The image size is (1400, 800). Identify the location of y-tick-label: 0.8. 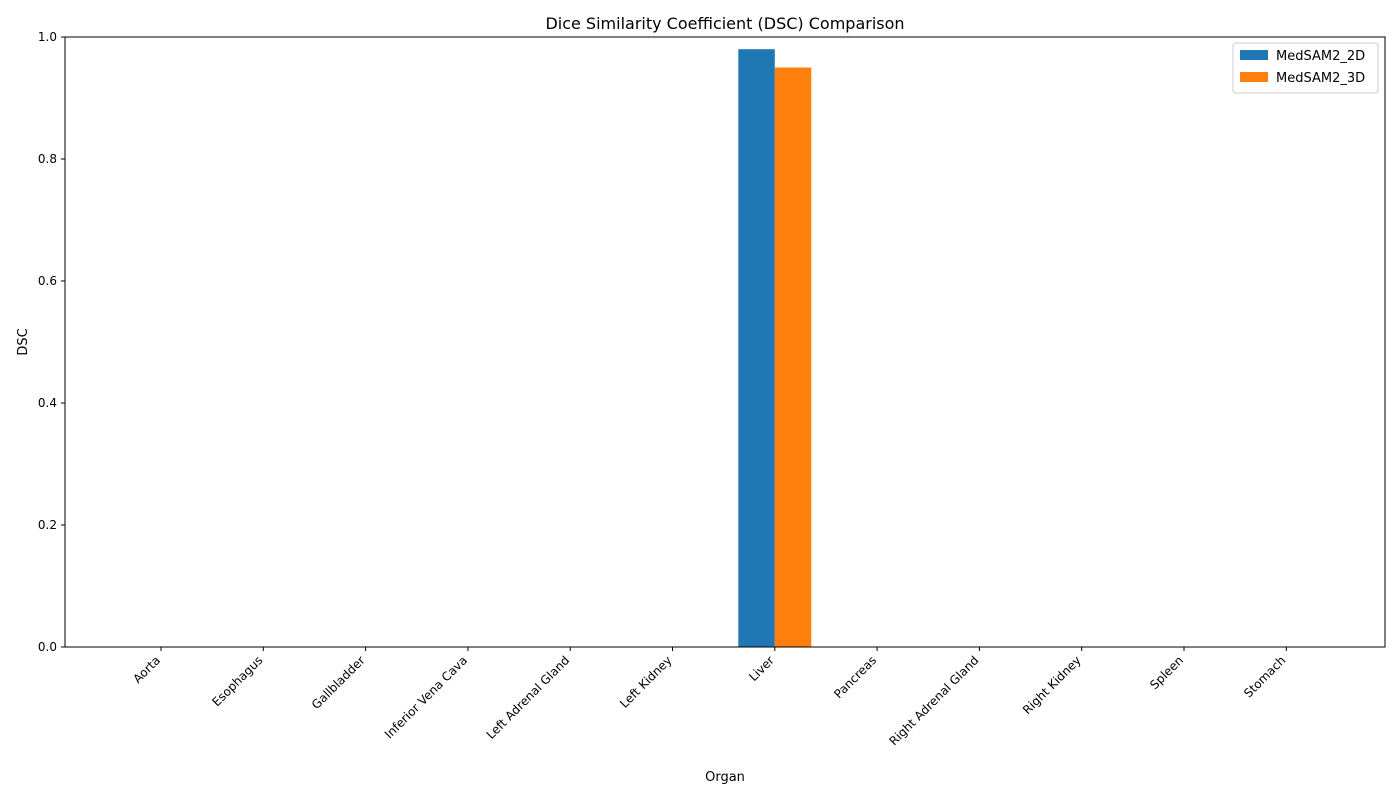
(47, 159).